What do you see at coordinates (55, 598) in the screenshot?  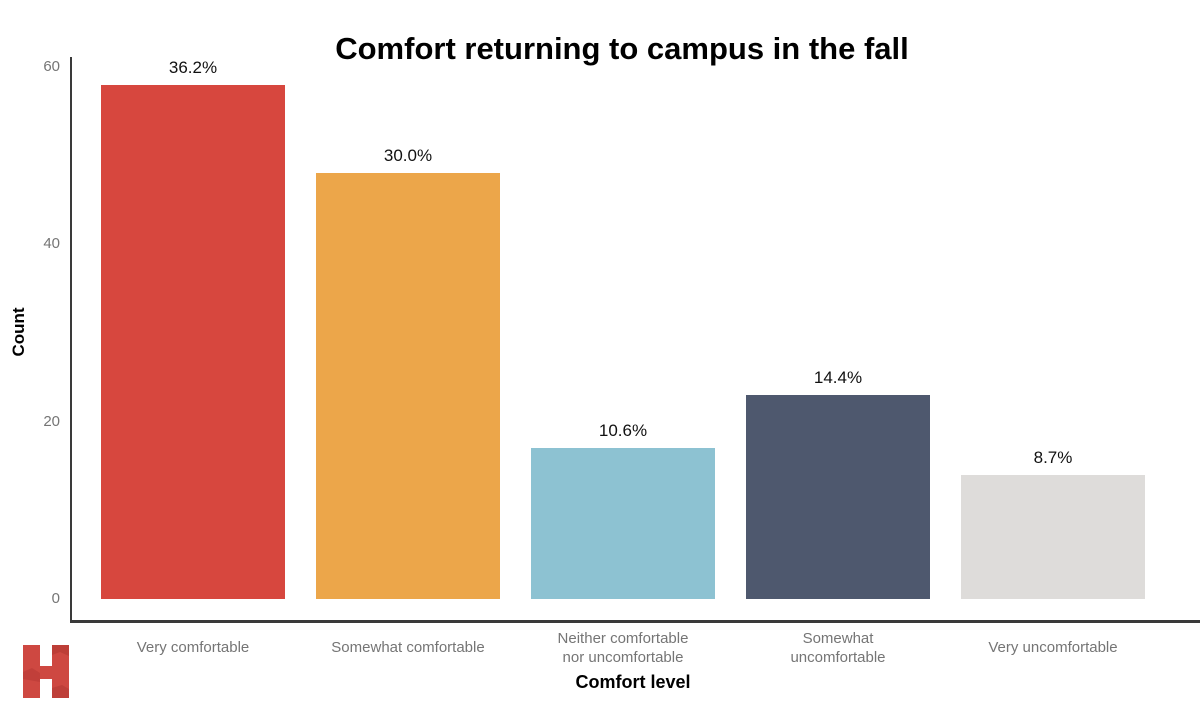 I see `y-tick-label: 0` at bounding box center [55, 598].